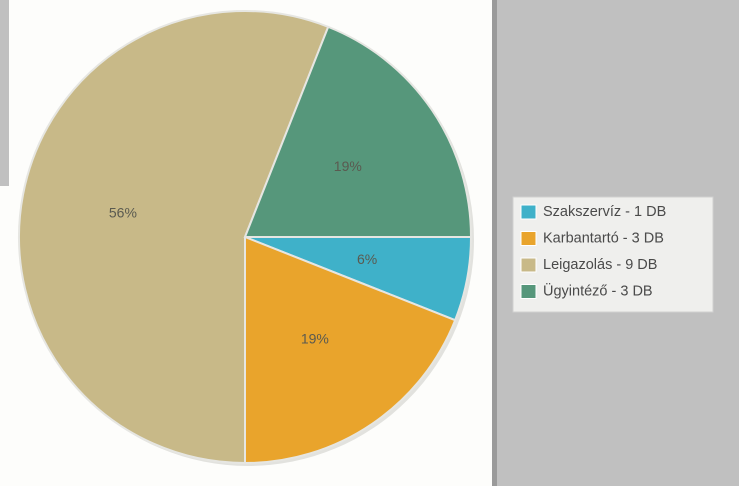 The width and height of the screenshot is (739, 486). Describe the element at coordinates (367, 259) in the screenshot. I see `slice-label: 6%` at that location.